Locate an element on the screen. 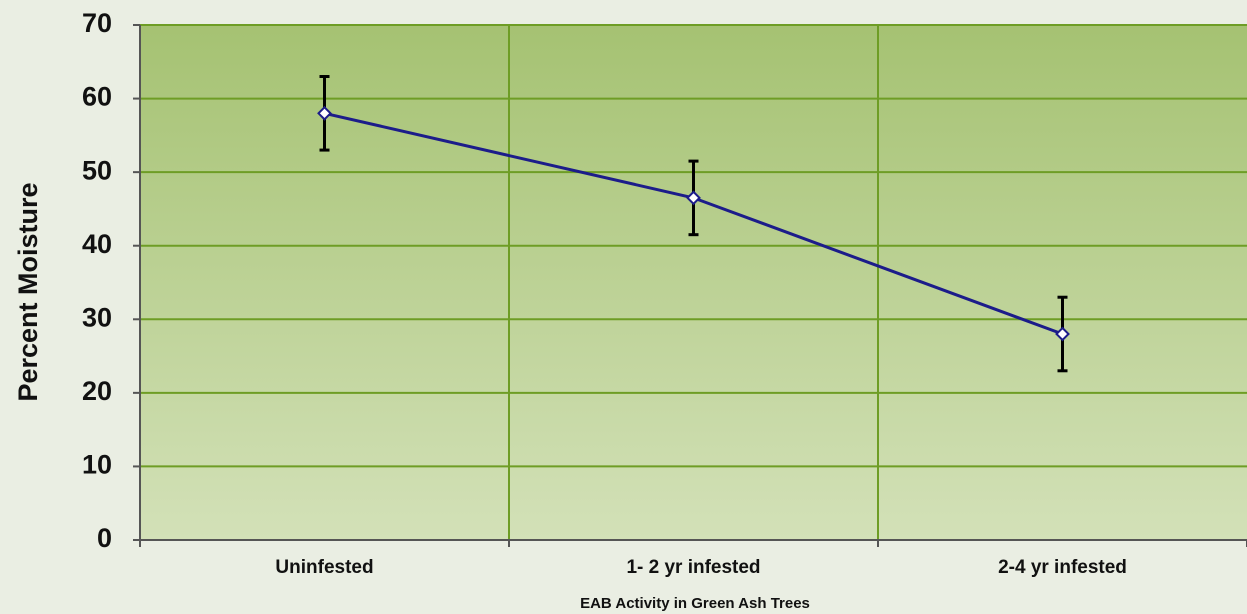 This screenshot has width=1247, height=614. y-tick-label: 30 is located at coordinates (97, 317).